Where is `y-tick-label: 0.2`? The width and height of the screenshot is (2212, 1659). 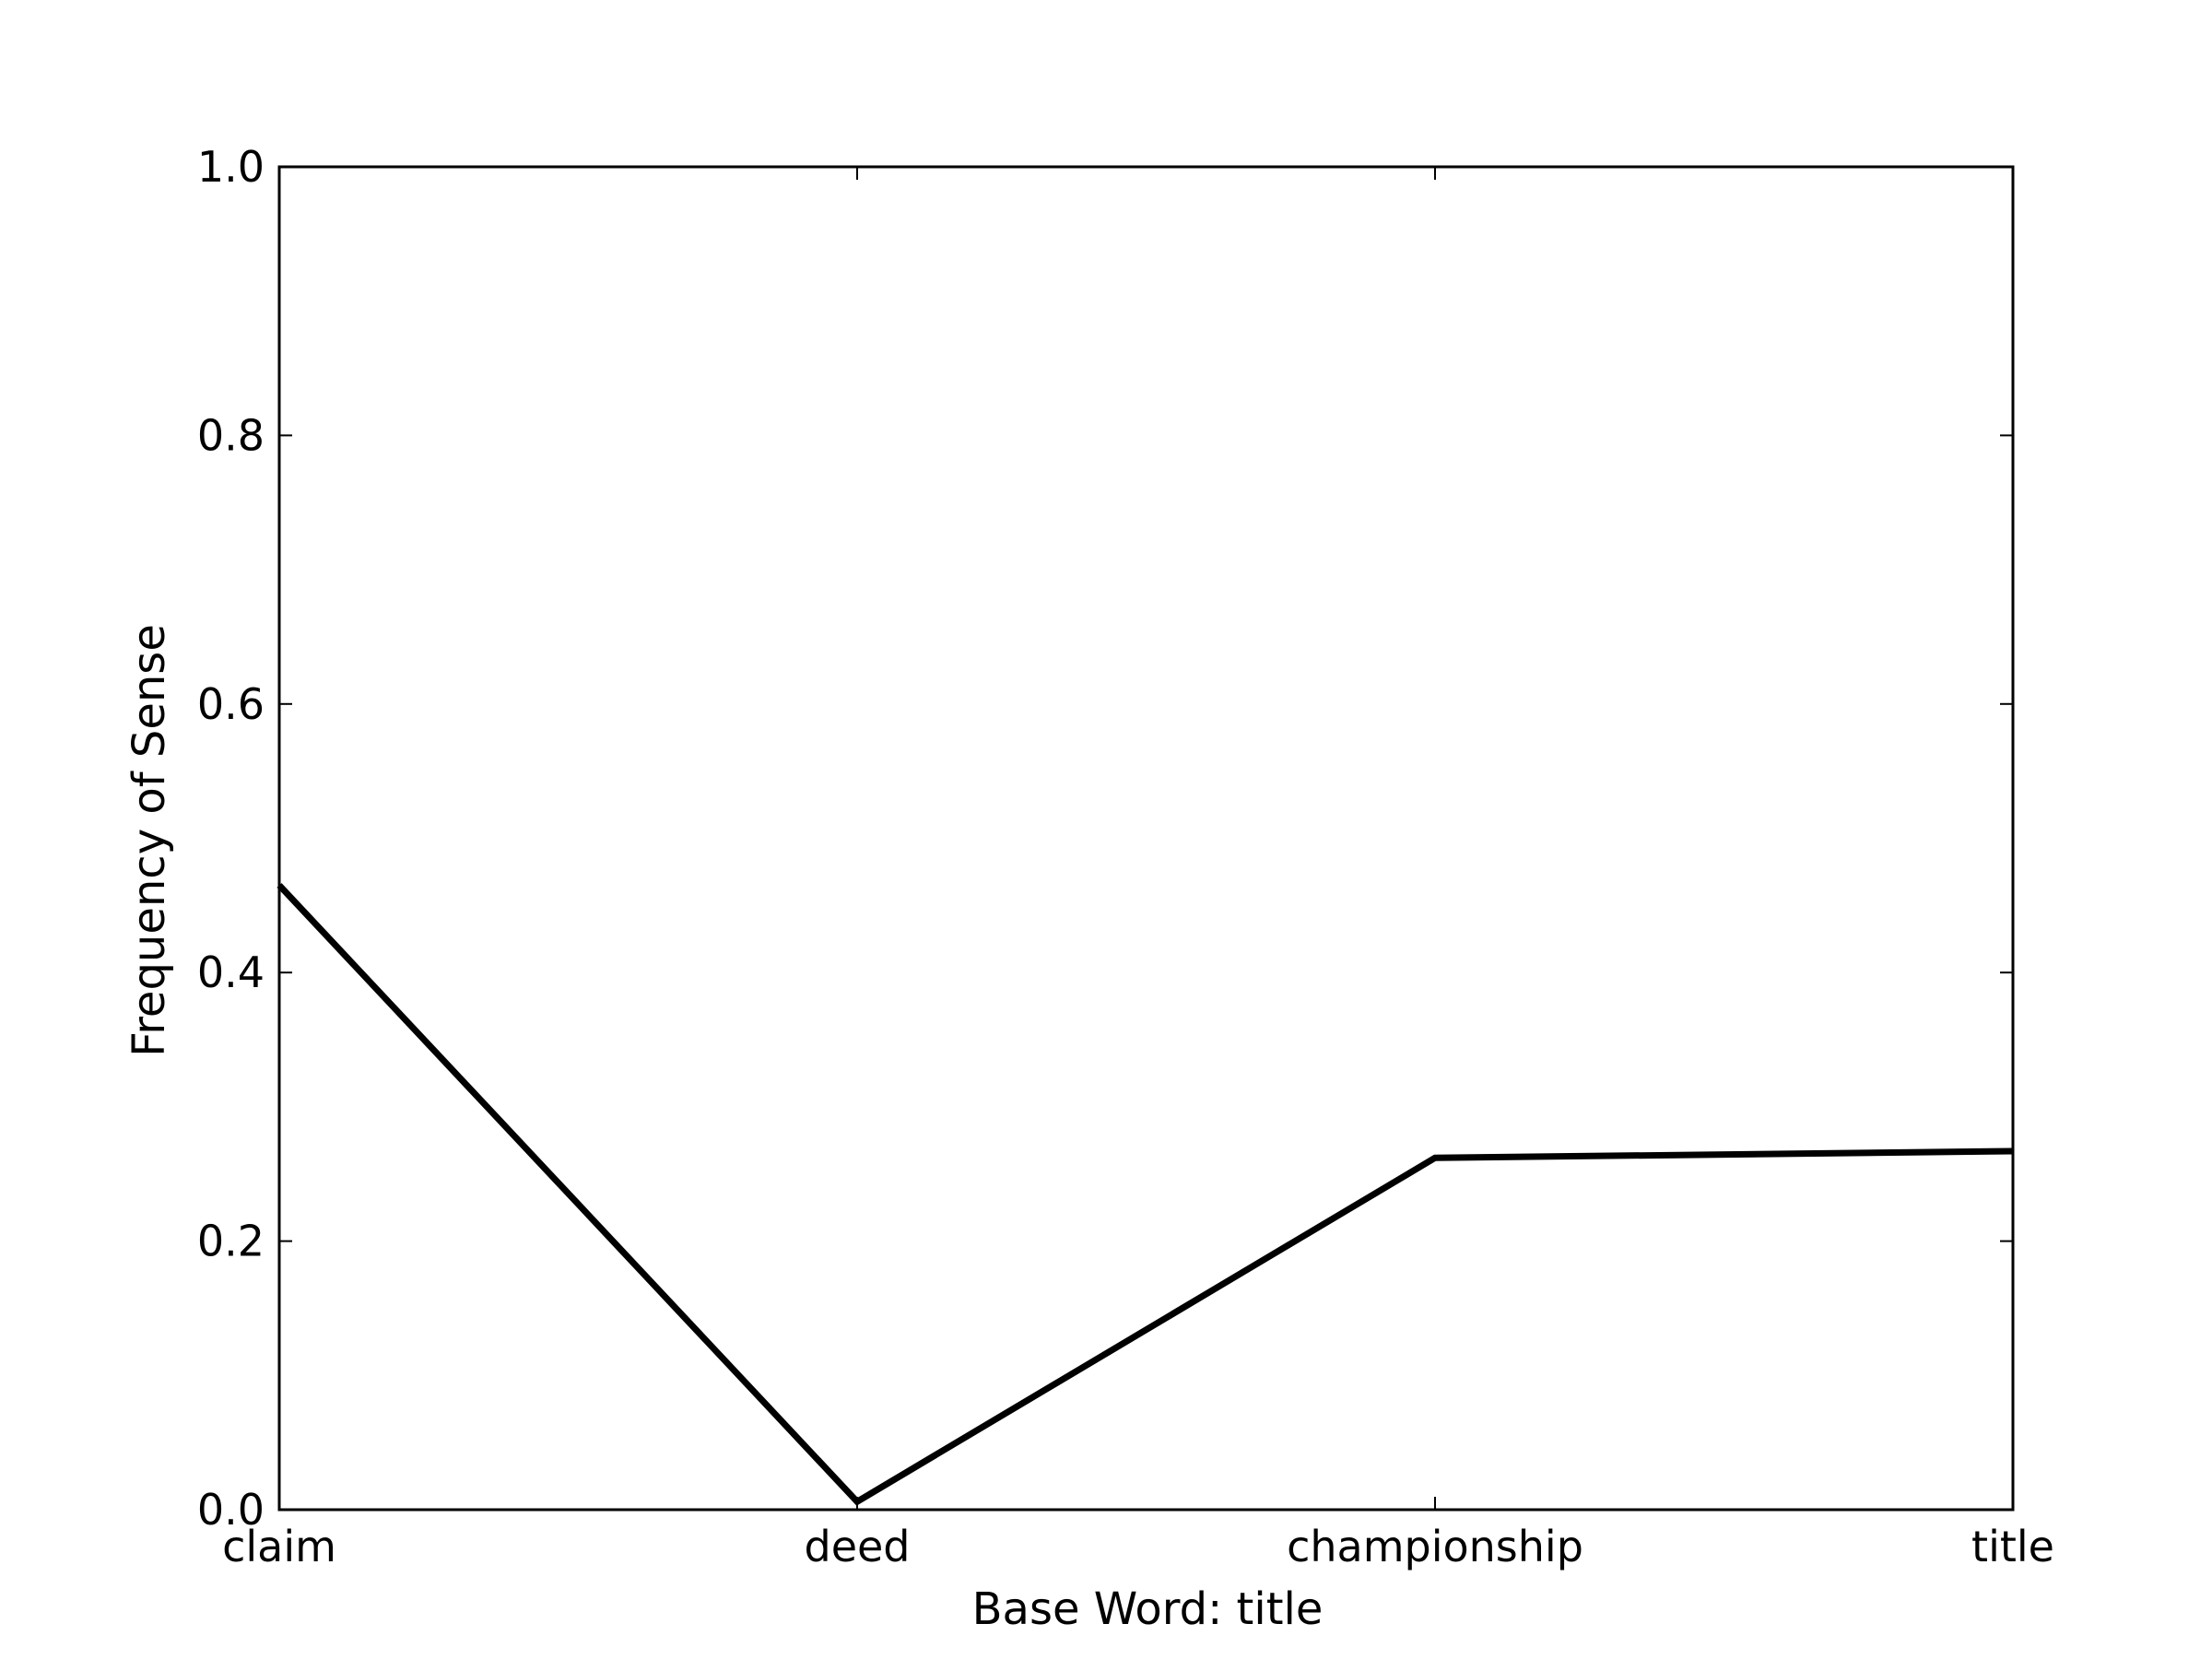 y-tick-label: 0.2 is located at coordinates (231, 1241).